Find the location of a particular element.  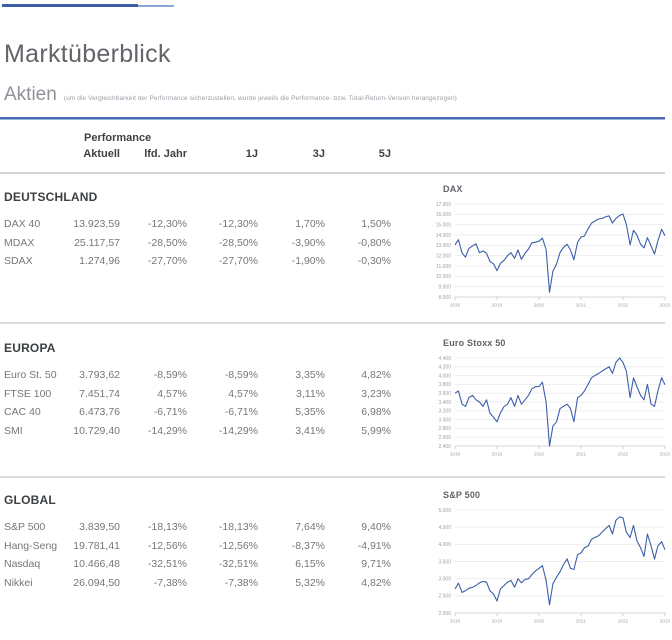

cell-value: -8,37% is located at coordinates (308, 545).